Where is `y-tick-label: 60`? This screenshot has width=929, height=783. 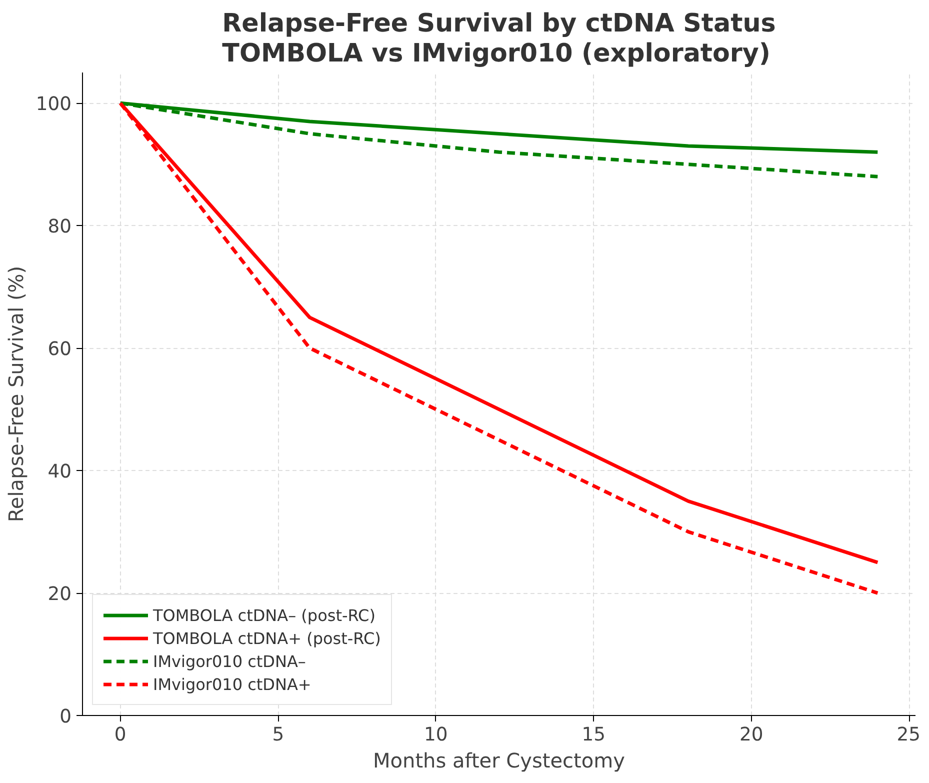
y-tick-label: 60 is located at coordinates (60, 349).